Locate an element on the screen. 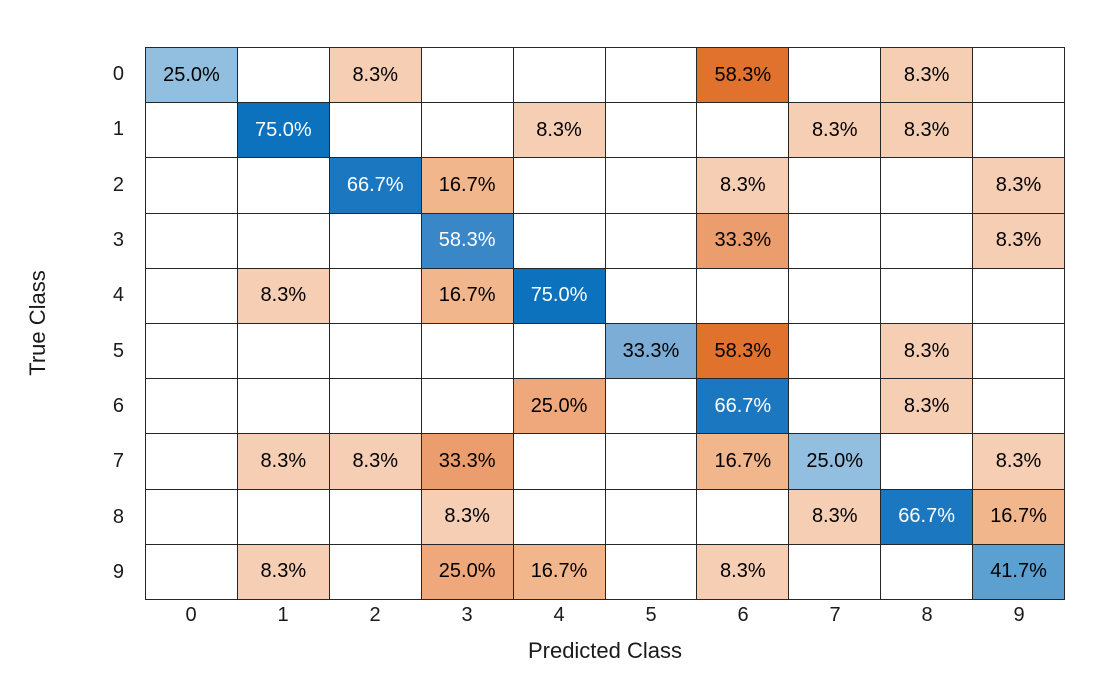  x-tick-label: 4 is located at coordinates (559, 615).